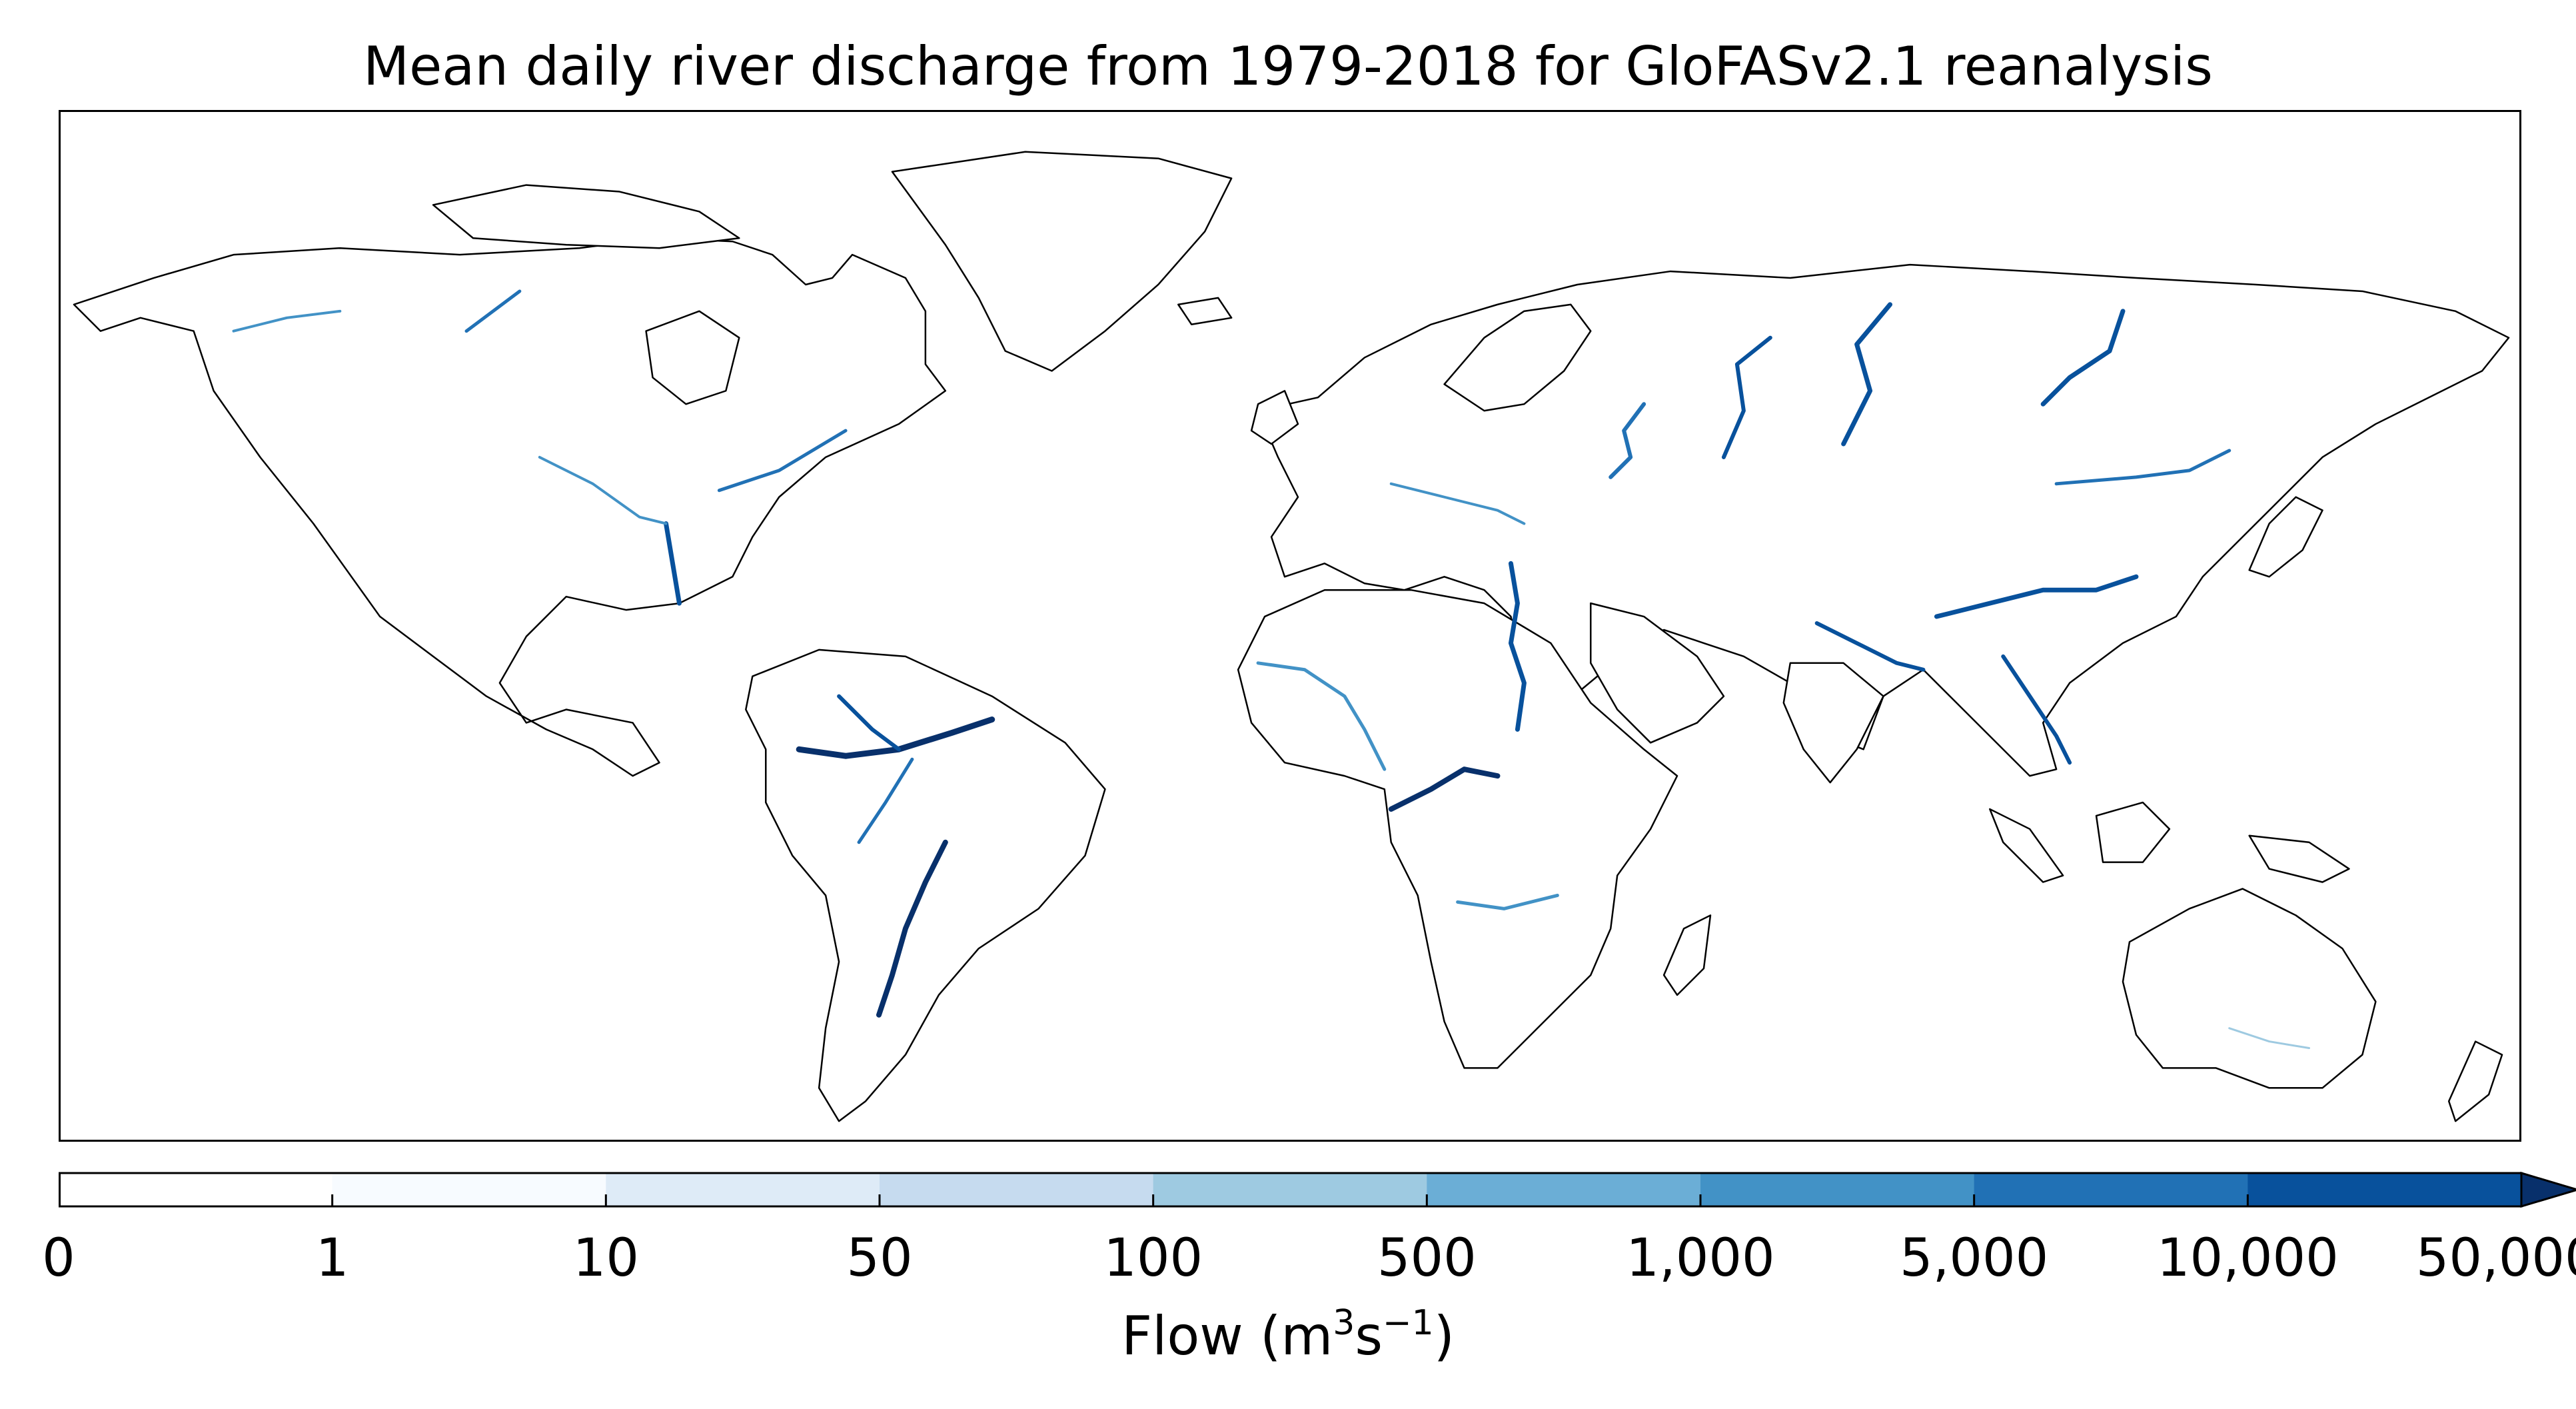  What do you see at coordinates (1518, 357) in the screenshot?
I see `landmass-scandinavia` at bounding box center [1518, 357].